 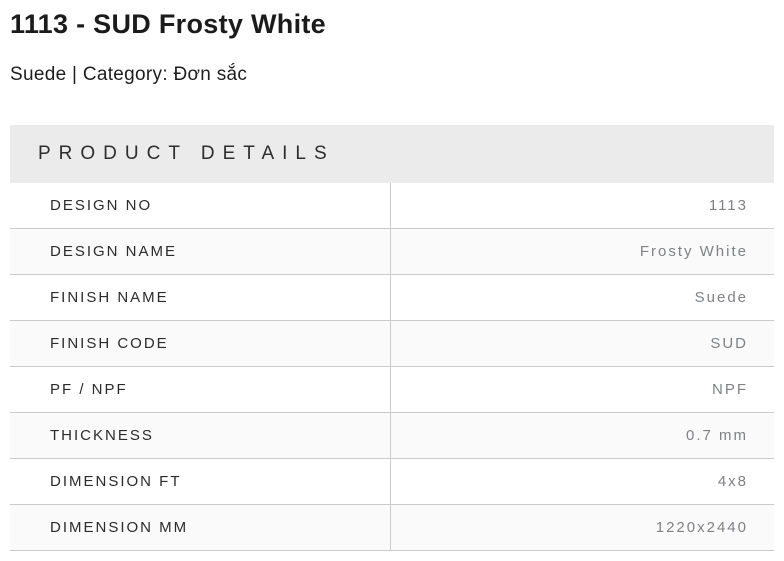 I want to click on row-value: SUD, so click(x=729, y=343).